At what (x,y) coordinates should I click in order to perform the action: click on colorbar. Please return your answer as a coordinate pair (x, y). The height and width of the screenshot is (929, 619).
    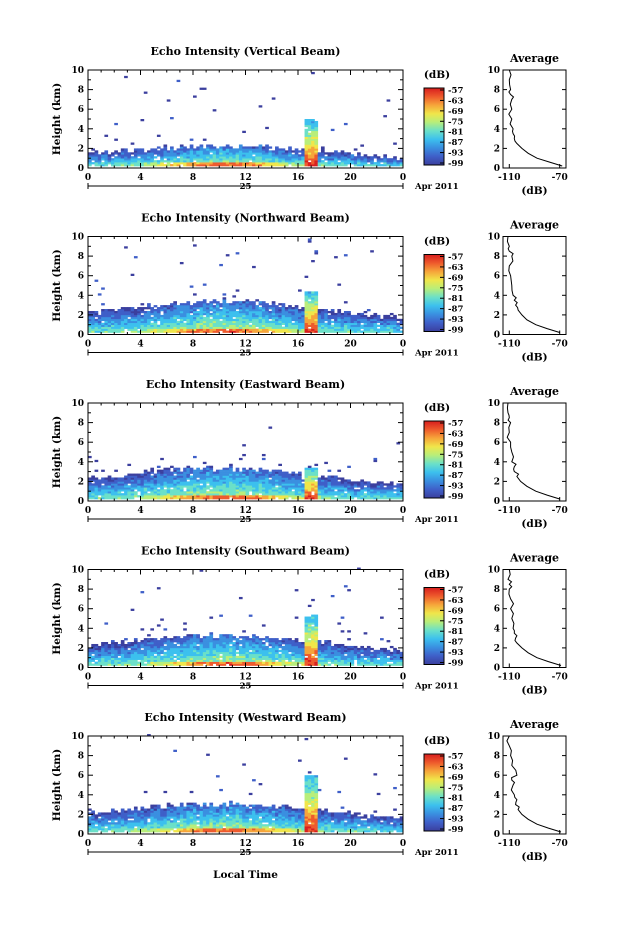
    Looking at the image, I should click on (434, 459).